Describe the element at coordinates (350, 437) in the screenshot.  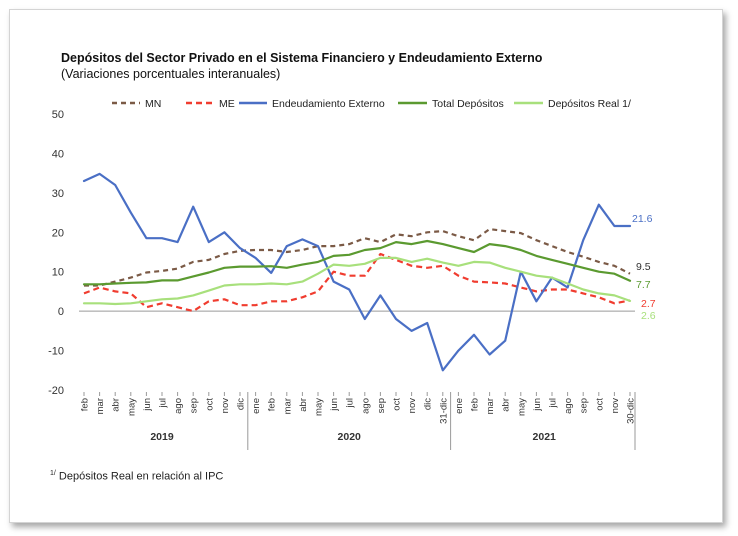
I see `year-label: 2020` at that location.